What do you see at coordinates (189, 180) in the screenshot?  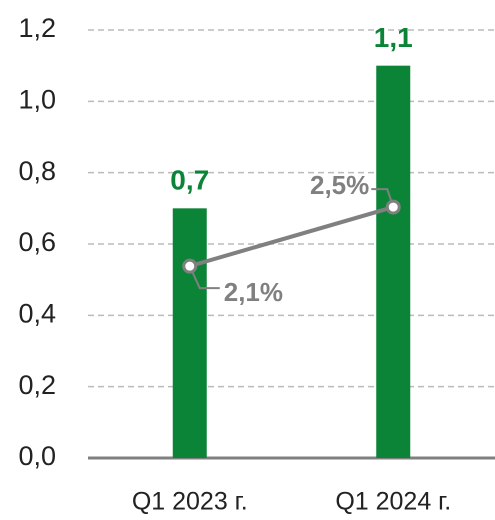 I see `bar-value-label: 0,7` at bounding box center [189, 180].